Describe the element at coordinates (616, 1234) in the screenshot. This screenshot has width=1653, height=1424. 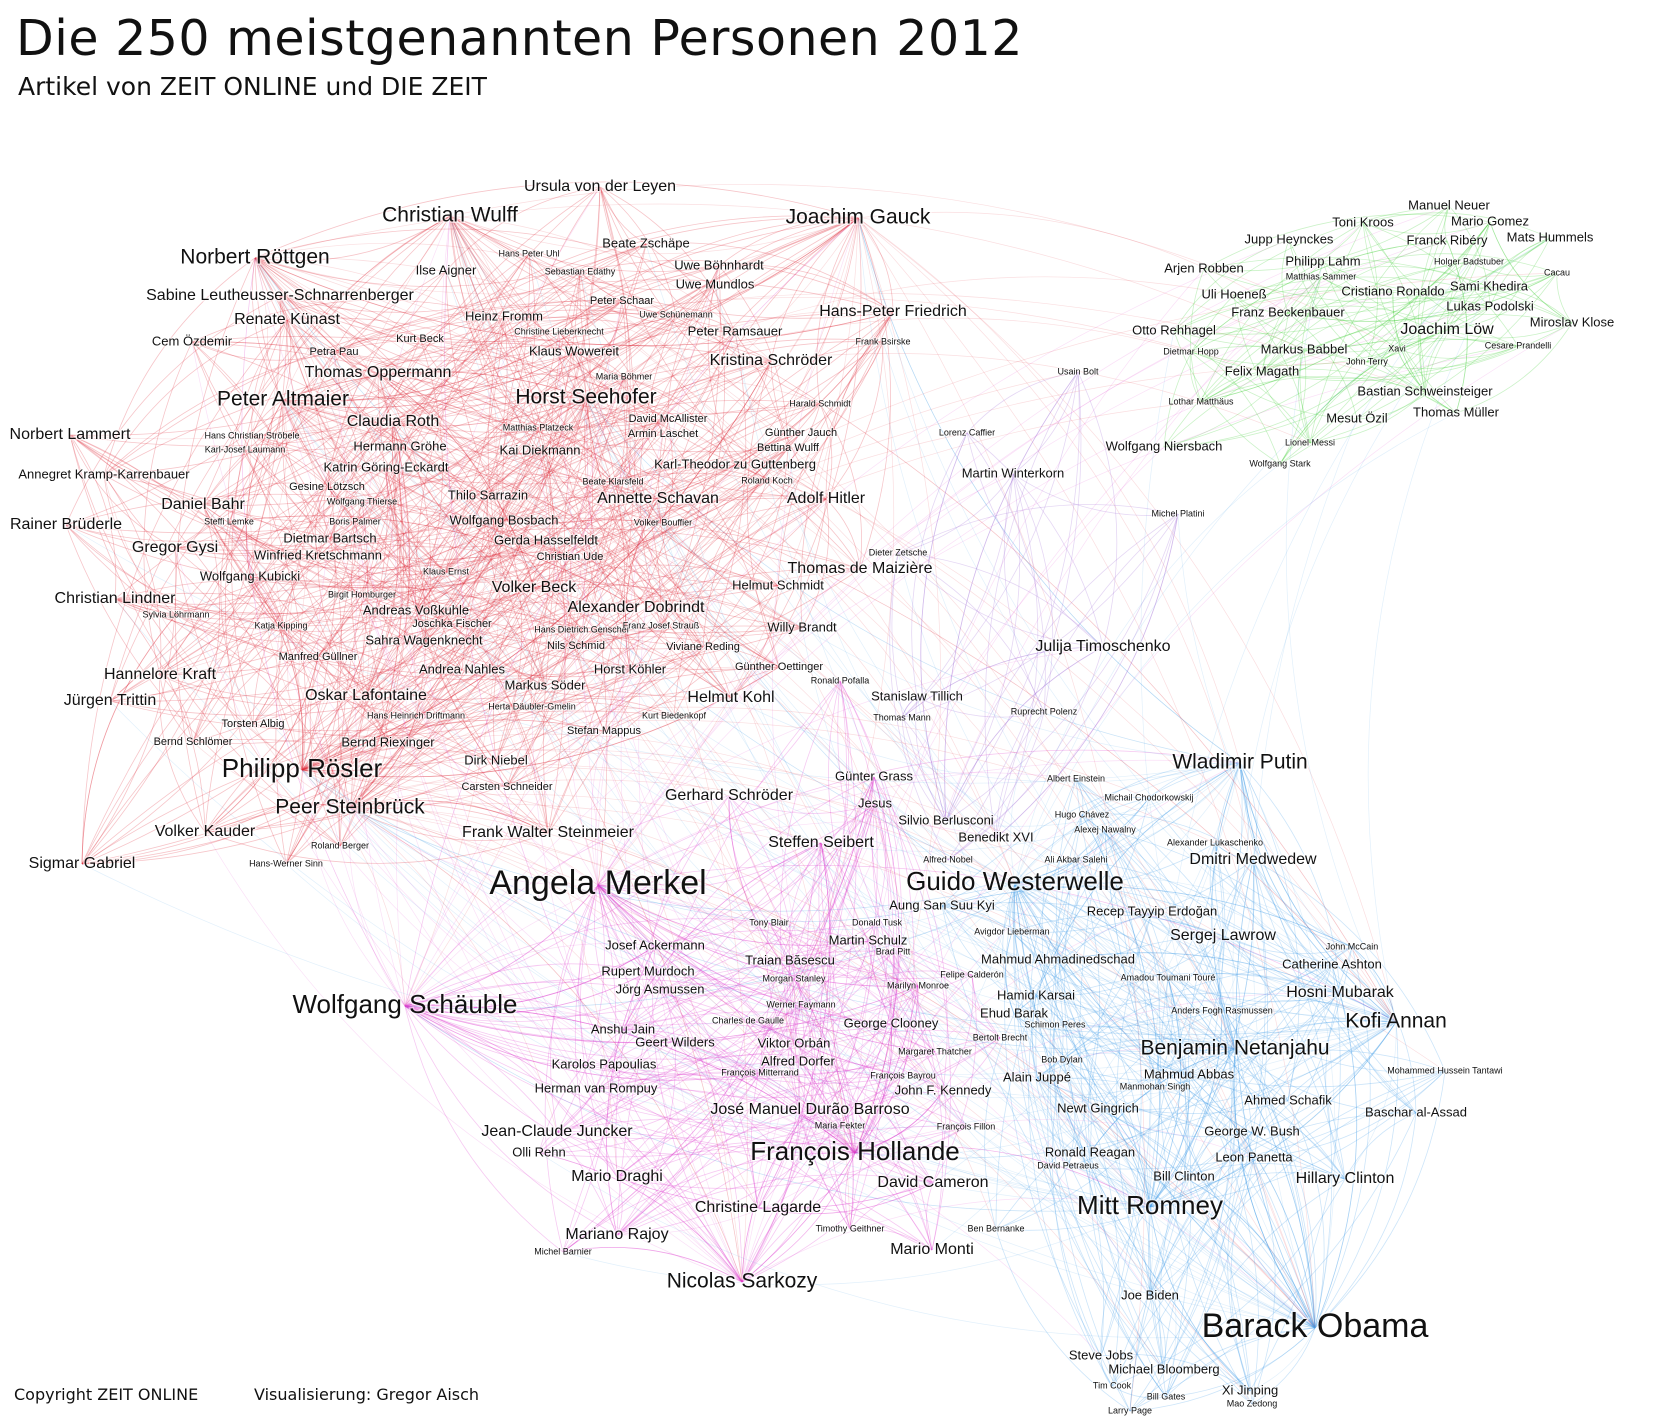
I see `person-label: Mariano Rajoy` at that location.